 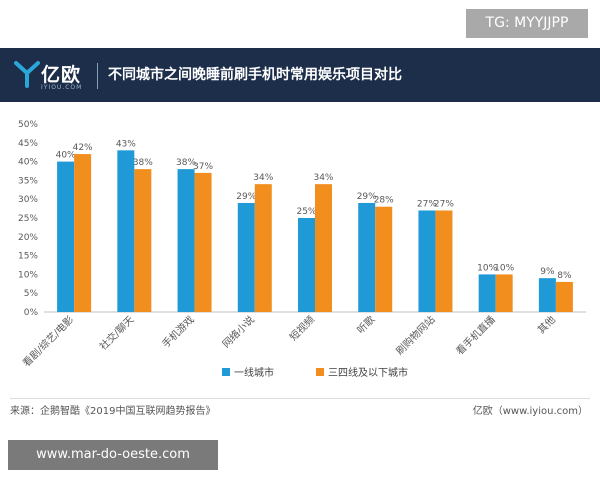 I want to click on legend-label: 一线城市, so click(x=254, y=372).